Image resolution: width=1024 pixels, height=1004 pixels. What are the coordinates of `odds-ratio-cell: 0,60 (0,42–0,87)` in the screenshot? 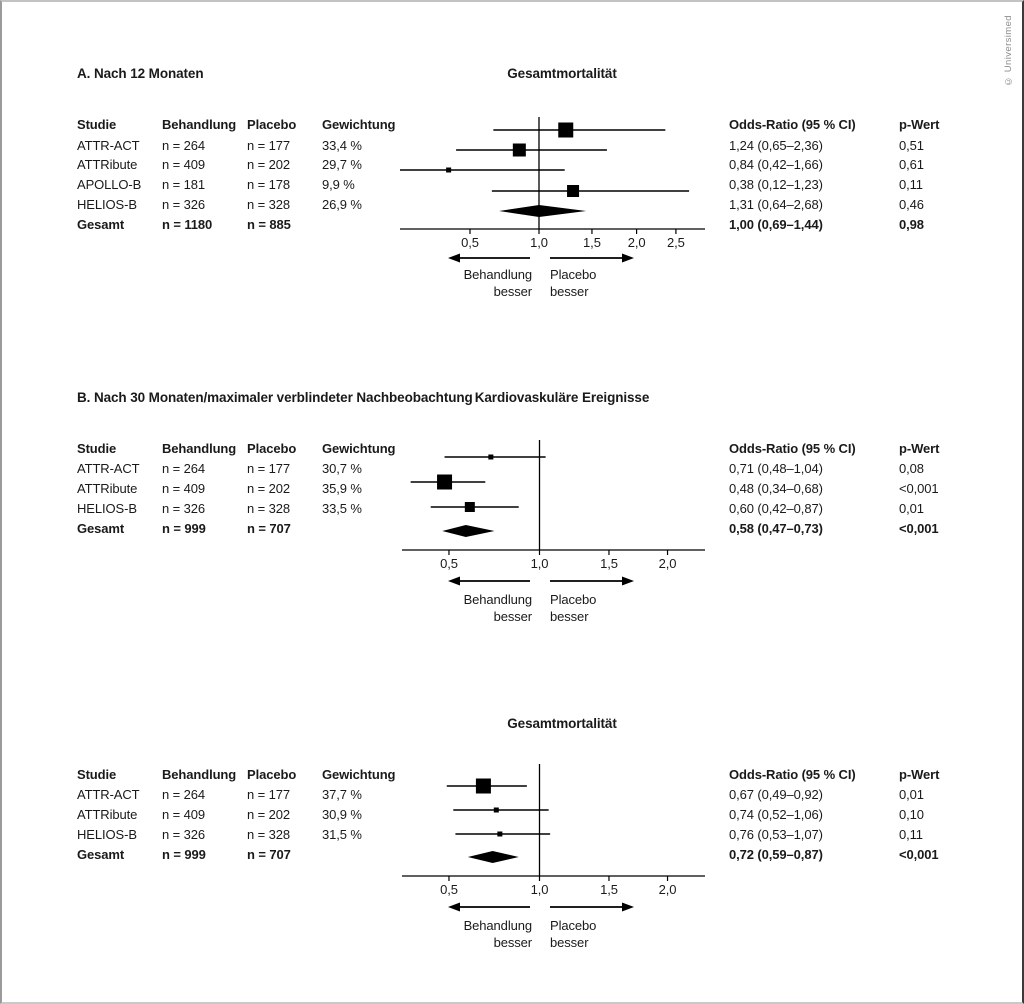 It's located at (776, 508).